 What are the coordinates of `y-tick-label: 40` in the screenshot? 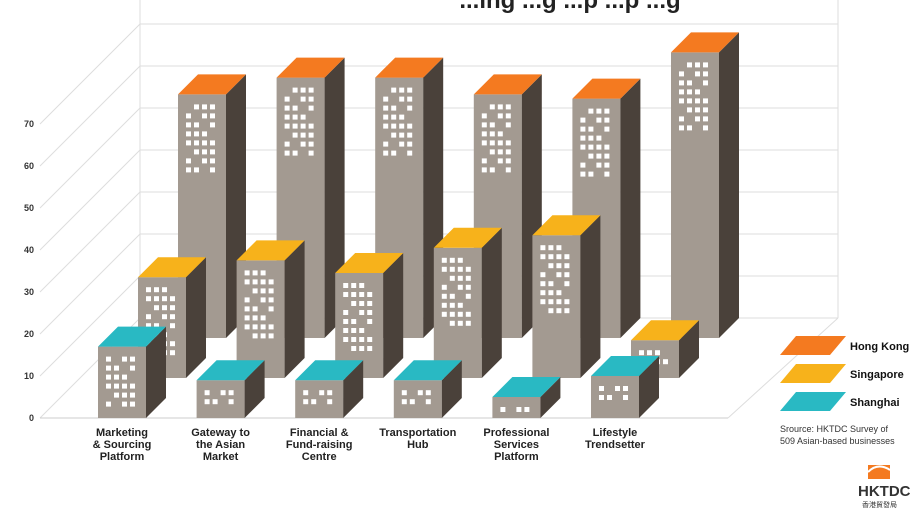 It's located at (29, 250).